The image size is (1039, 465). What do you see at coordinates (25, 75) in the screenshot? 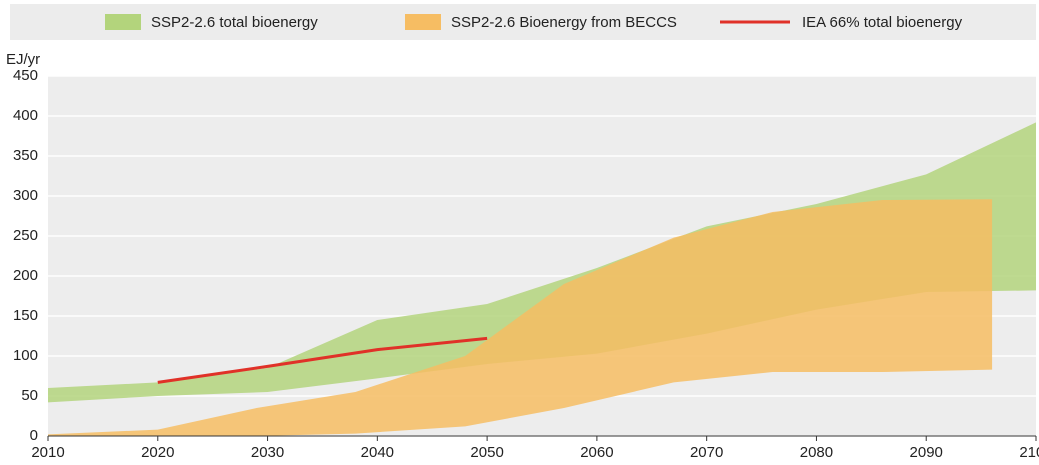
I see `y-tick-label: 450` at bounding box center [25, 75].